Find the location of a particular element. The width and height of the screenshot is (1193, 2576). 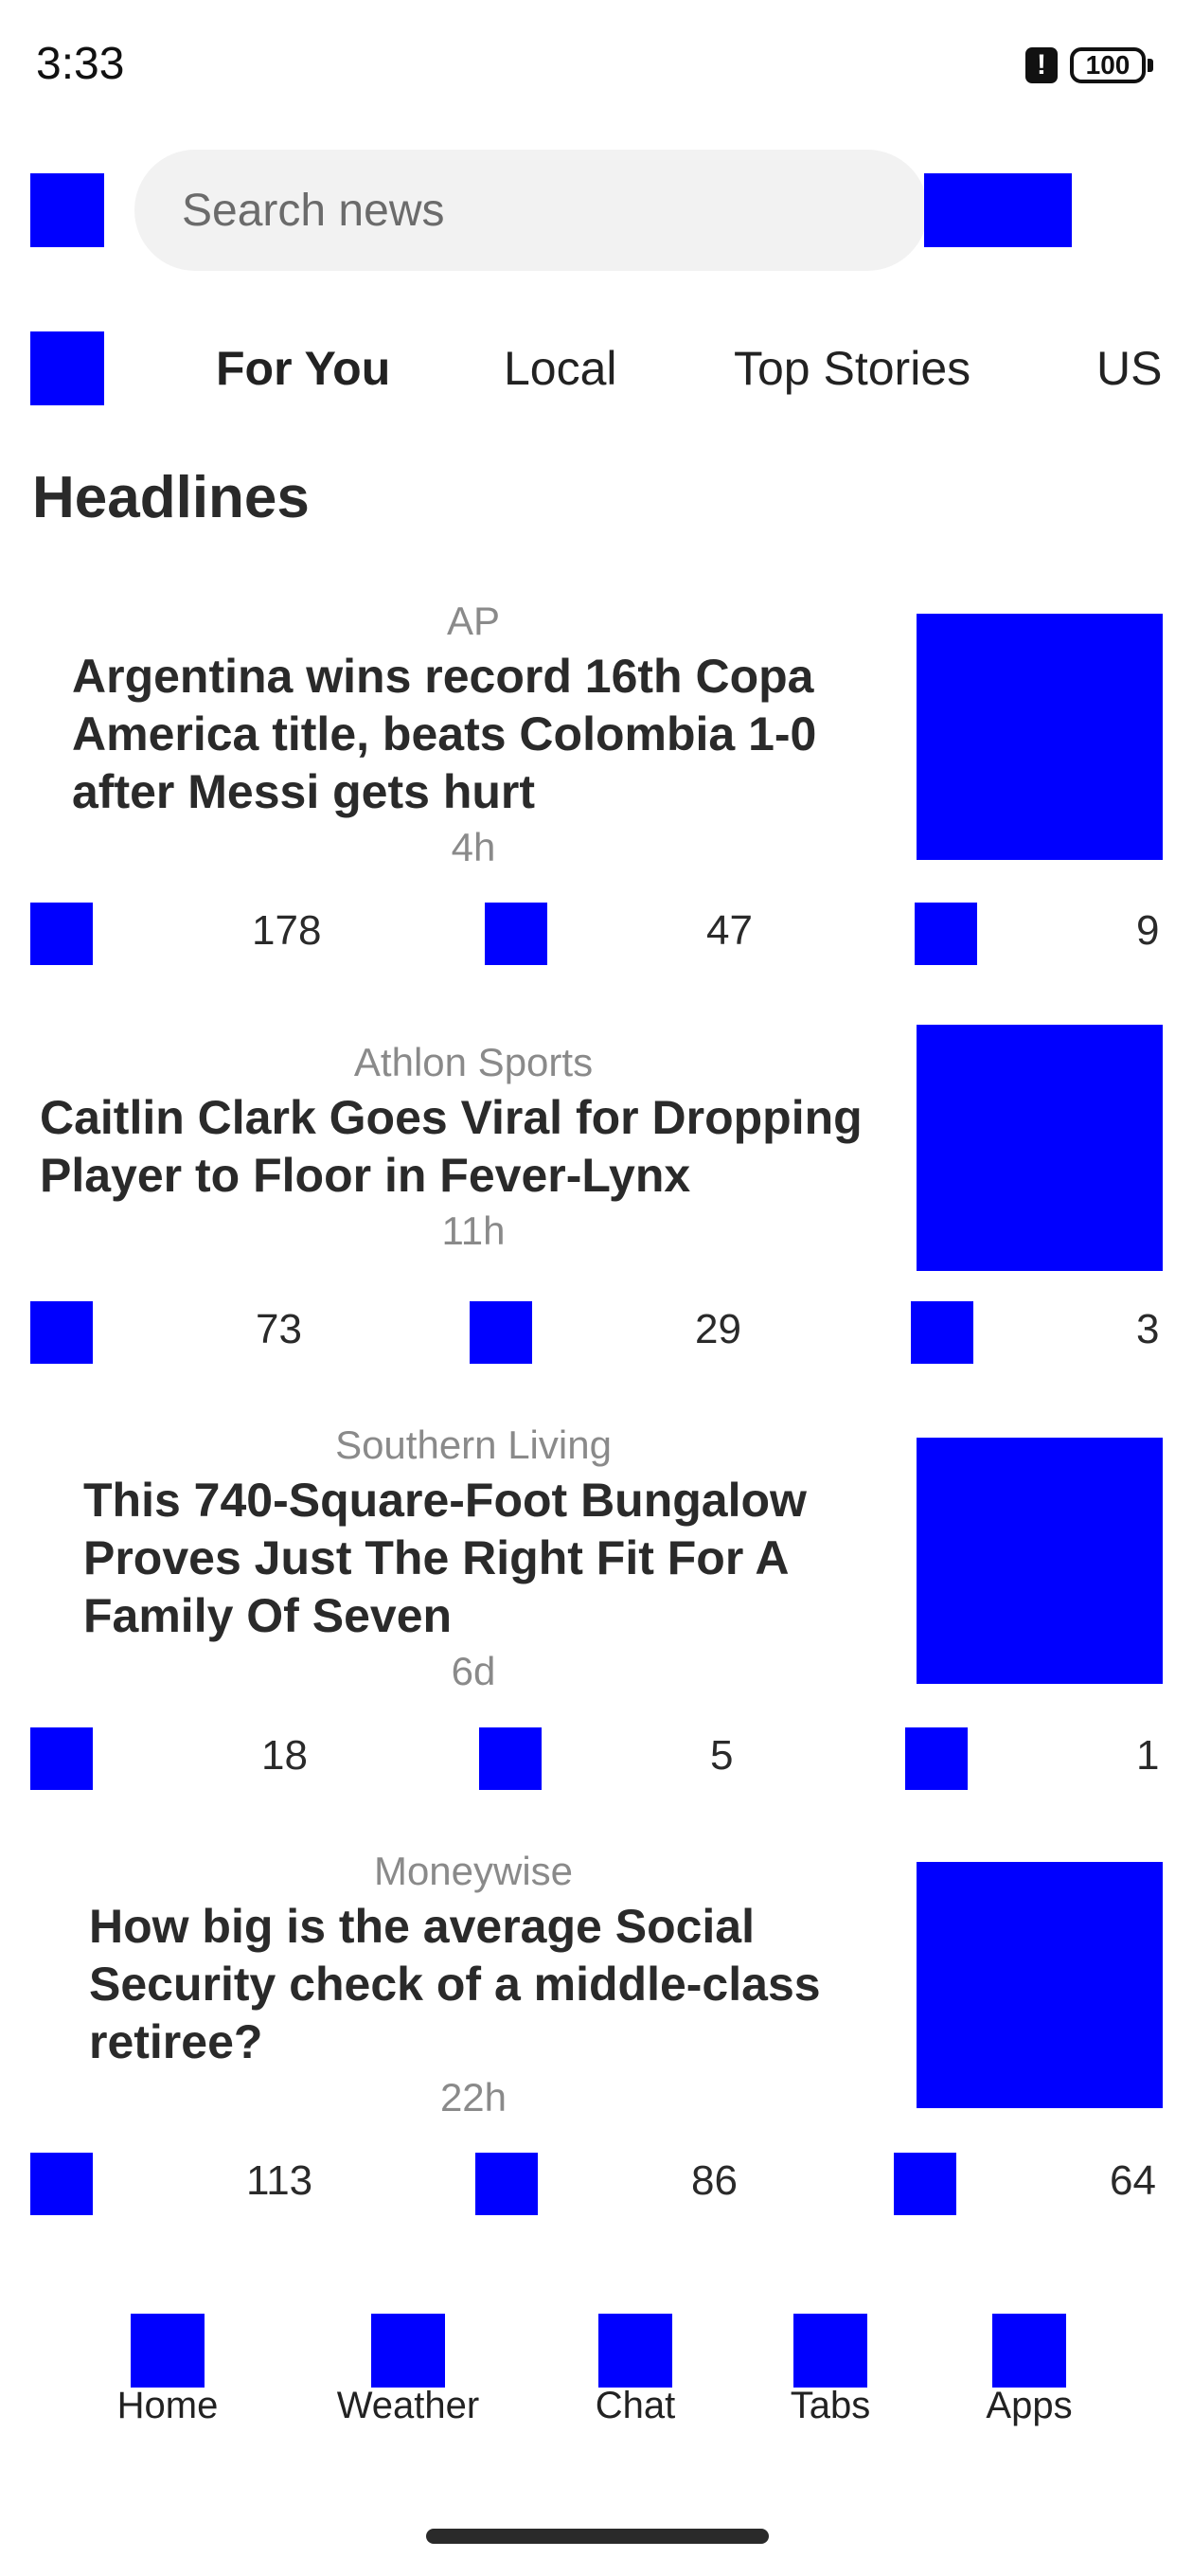

tab-local: Local is located at coordinates (560, 368).